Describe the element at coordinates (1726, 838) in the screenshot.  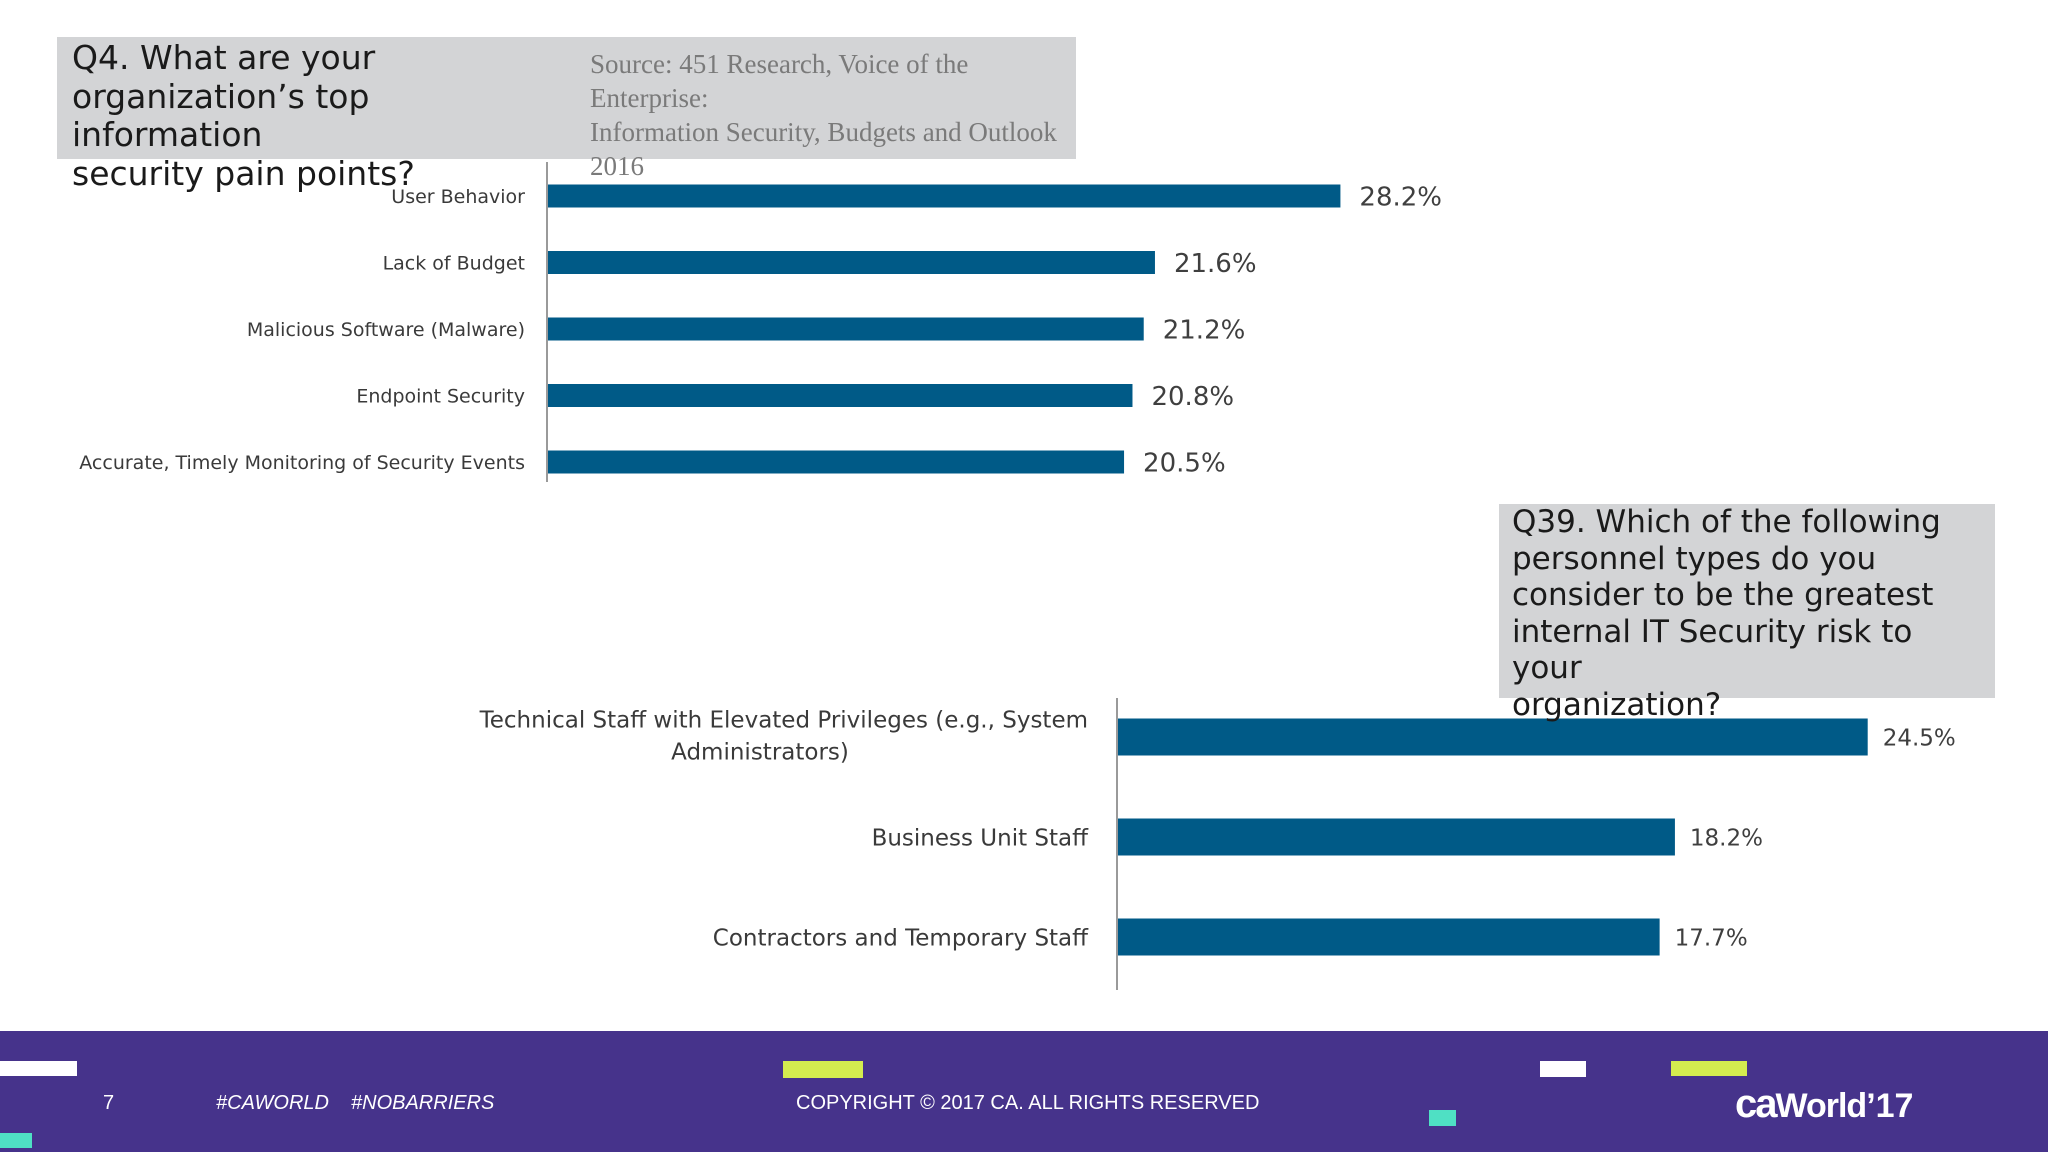
I see `data-label: 18.2%` at that location.